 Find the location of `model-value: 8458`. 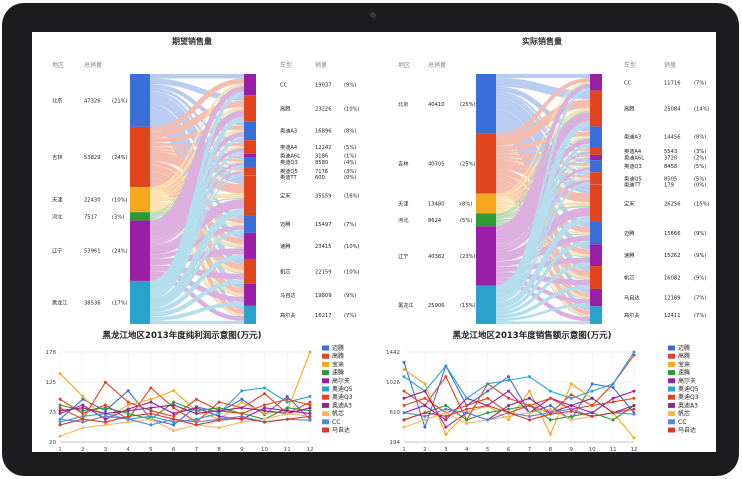

model-value: 8458 is located at coordinates (670, 167).